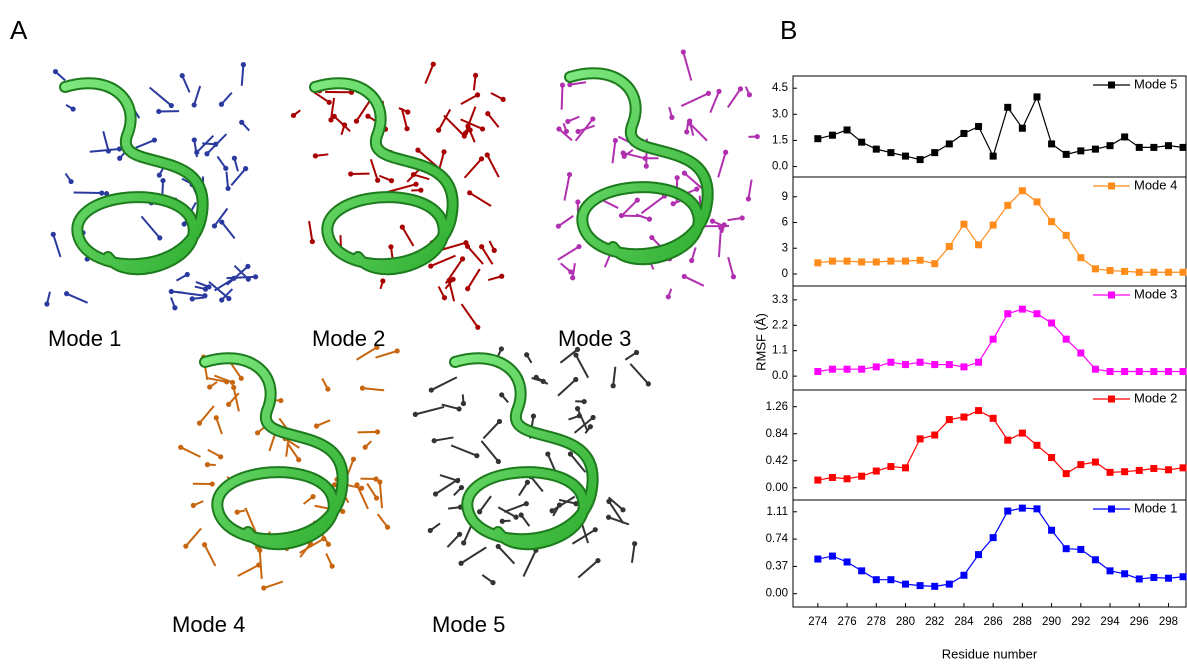 The image size is (1187, 670). Describe the element at coordinates (990, 653) in the screenshot. I see `x-axis-title: Residue number` at that location.